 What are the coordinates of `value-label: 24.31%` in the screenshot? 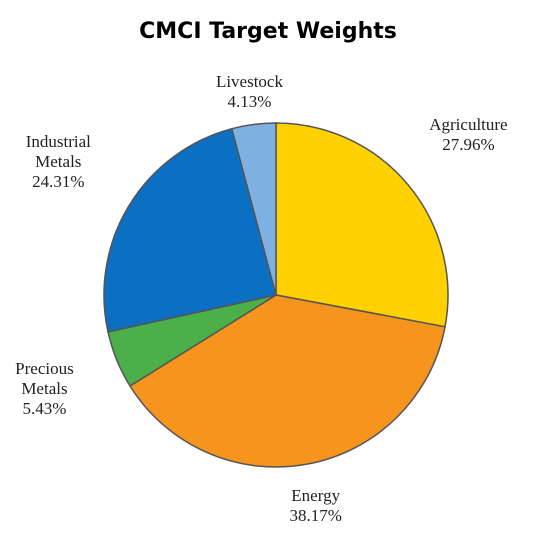 It's located at (58, 182).